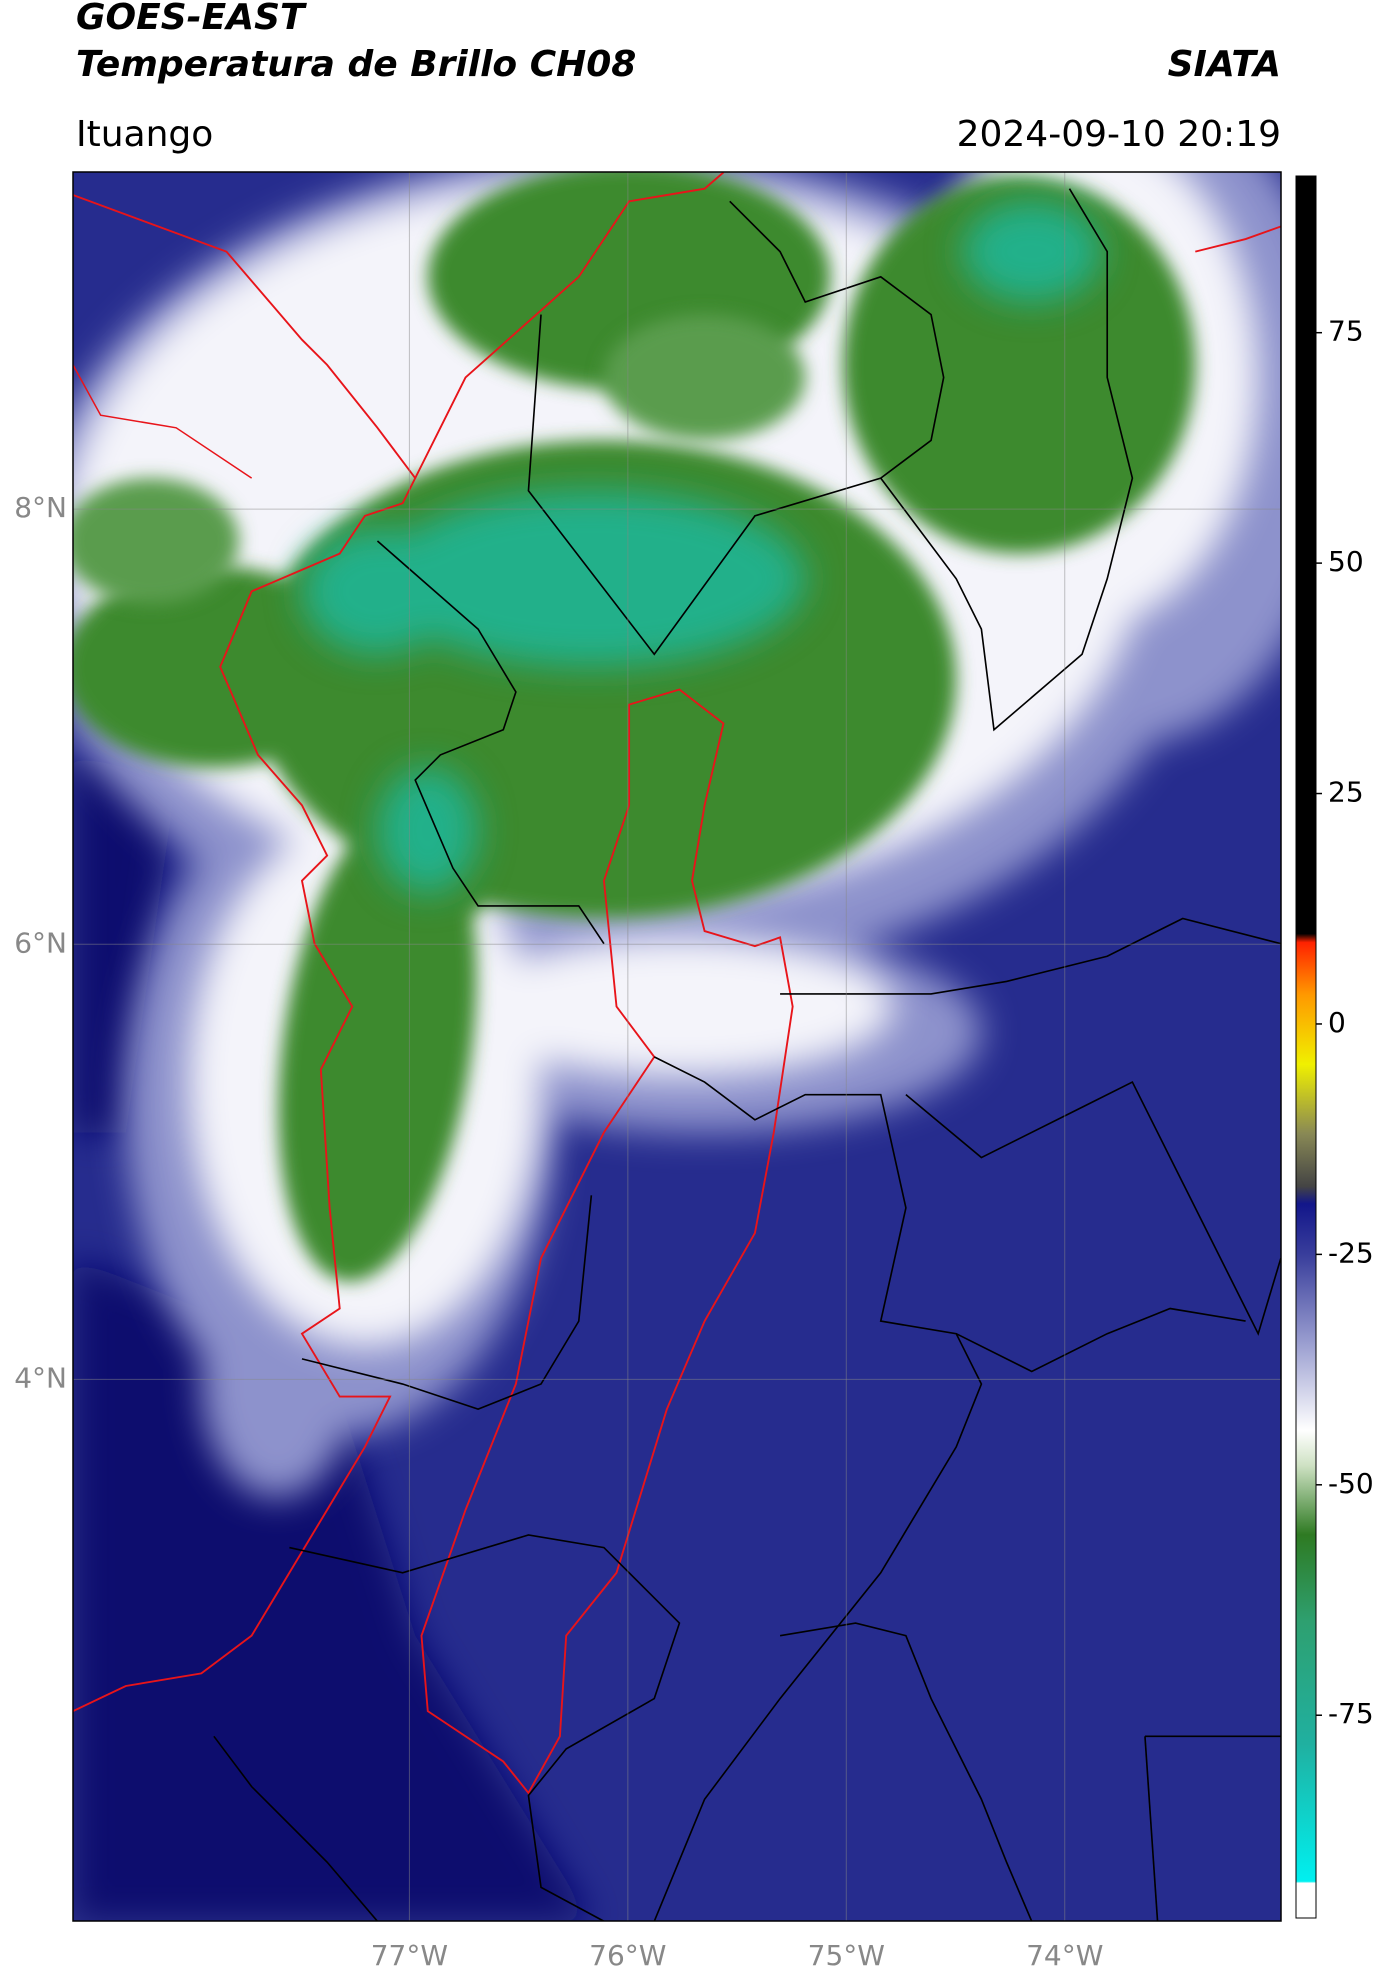 The height and width of the screenshot is (1981, 1384). Describe the element at coordinates (1351, 1252) in the screenshot. I see `colorbar-tick-label: -25` at that location.